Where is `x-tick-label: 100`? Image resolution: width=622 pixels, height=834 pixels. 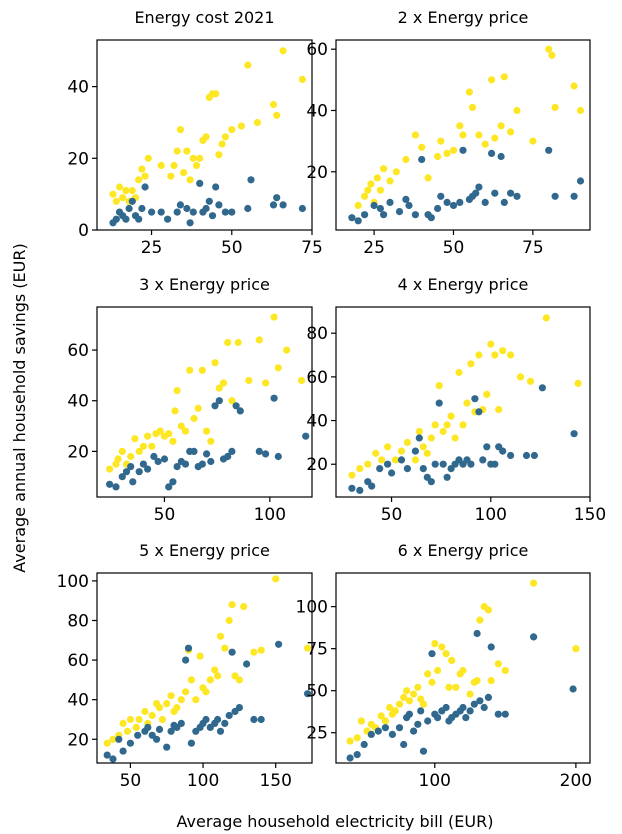 x-tick-label: 100 is located at coordinates (203, 781).